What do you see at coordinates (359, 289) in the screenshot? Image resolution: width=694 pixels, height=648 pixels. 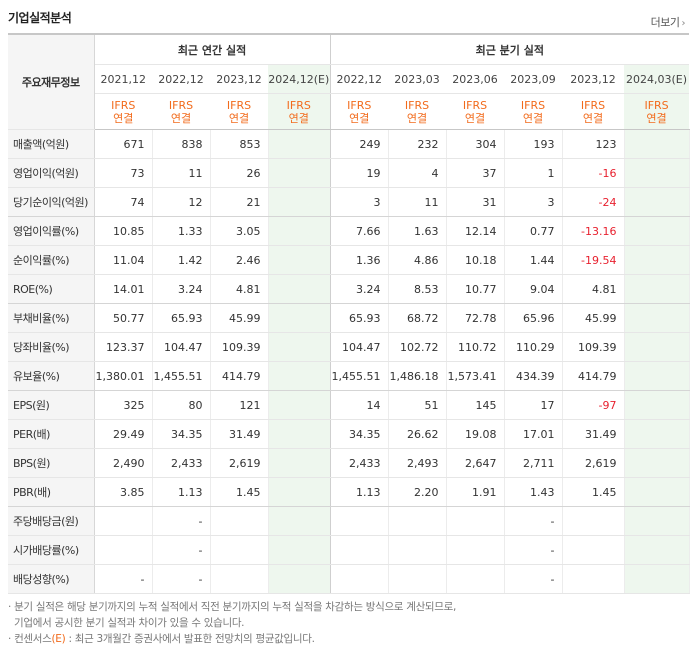 I see `table-cell: 3.24` at bounding box center [359, 289].